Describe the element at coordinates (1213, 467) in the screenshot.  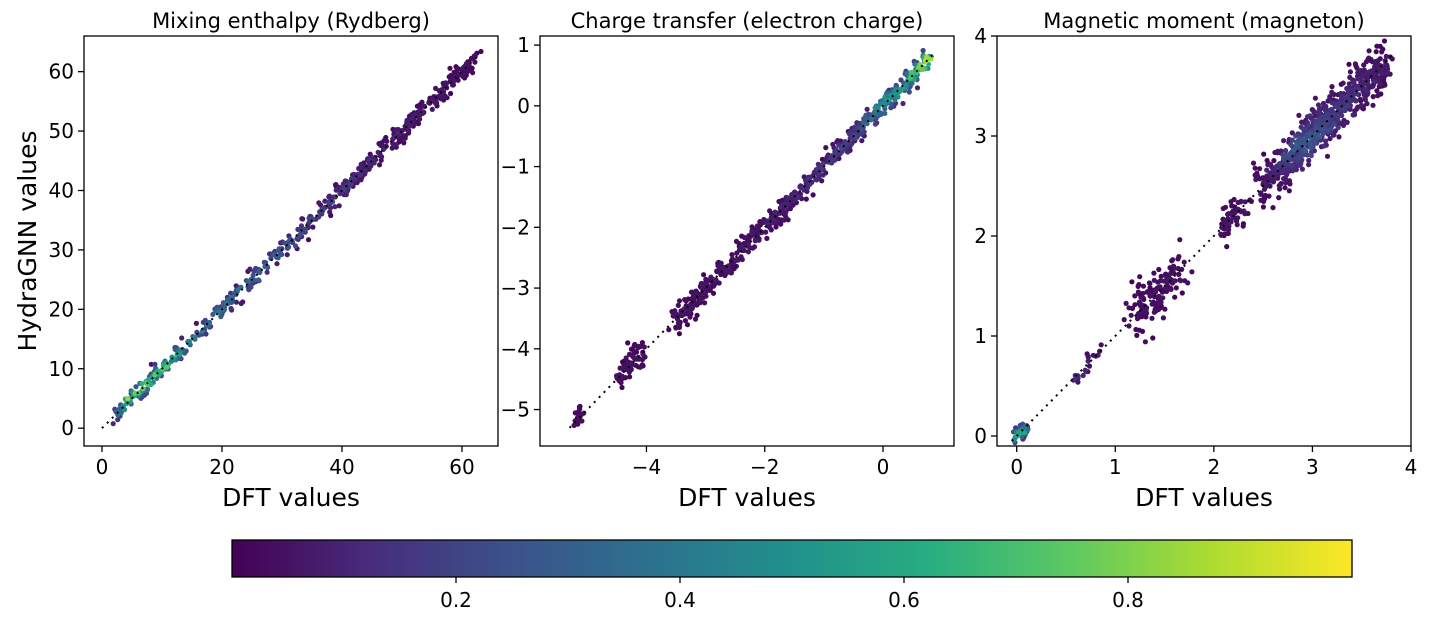
I see `x-tick-label: 2` at that location.